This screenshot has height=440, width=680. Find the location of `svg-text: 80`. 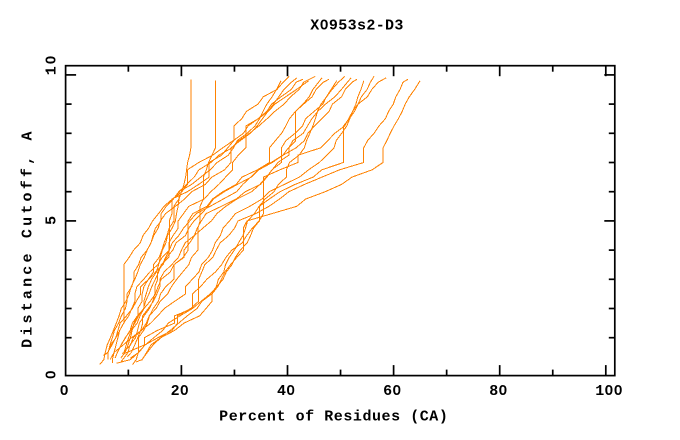

svg-text: 80 is located at coordinates (498, 391).